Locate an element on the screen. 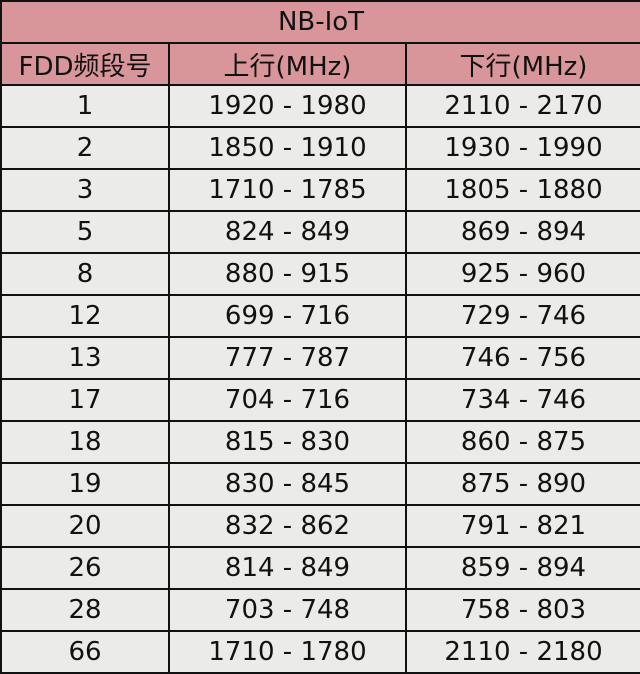  header-band: FDD频段号 is located at coordinates (85, 64).